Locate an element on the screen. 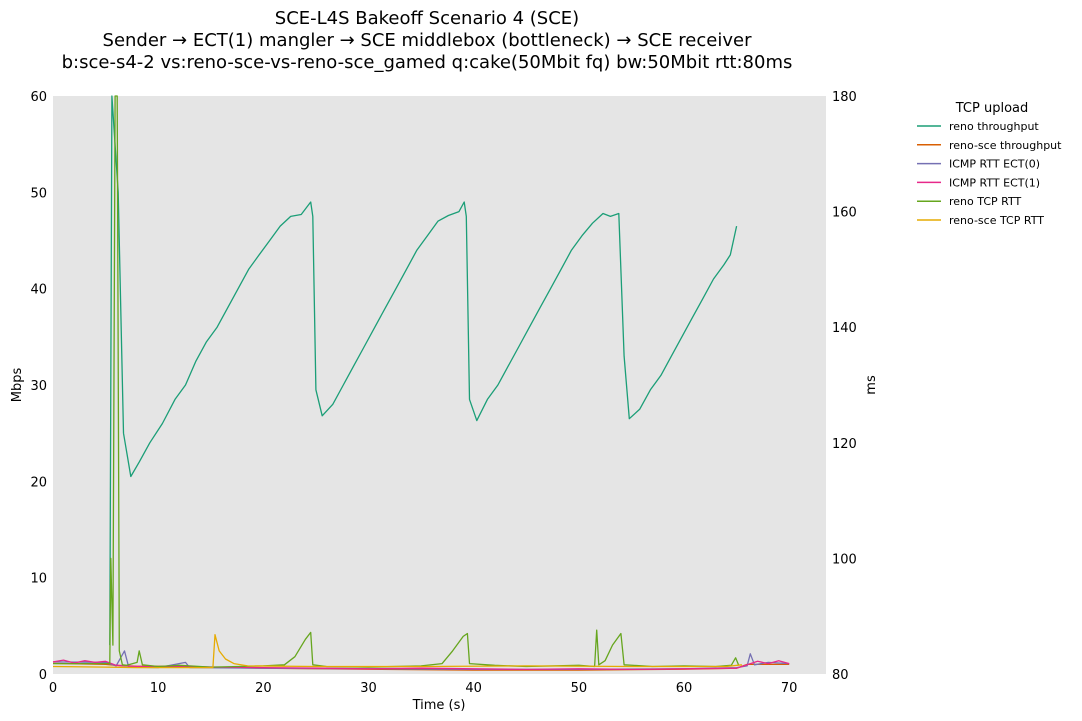  y-right-tick-label: 80 is located at coordinates (840, 675).